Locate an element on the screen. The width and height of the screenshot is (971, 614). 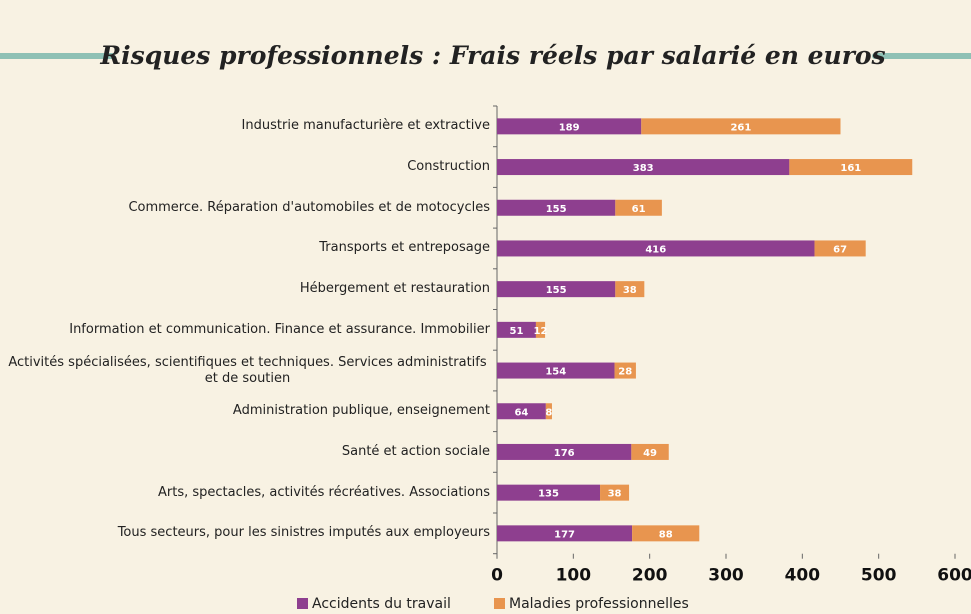
value-label: 135 is located at coordinates (548, 494).